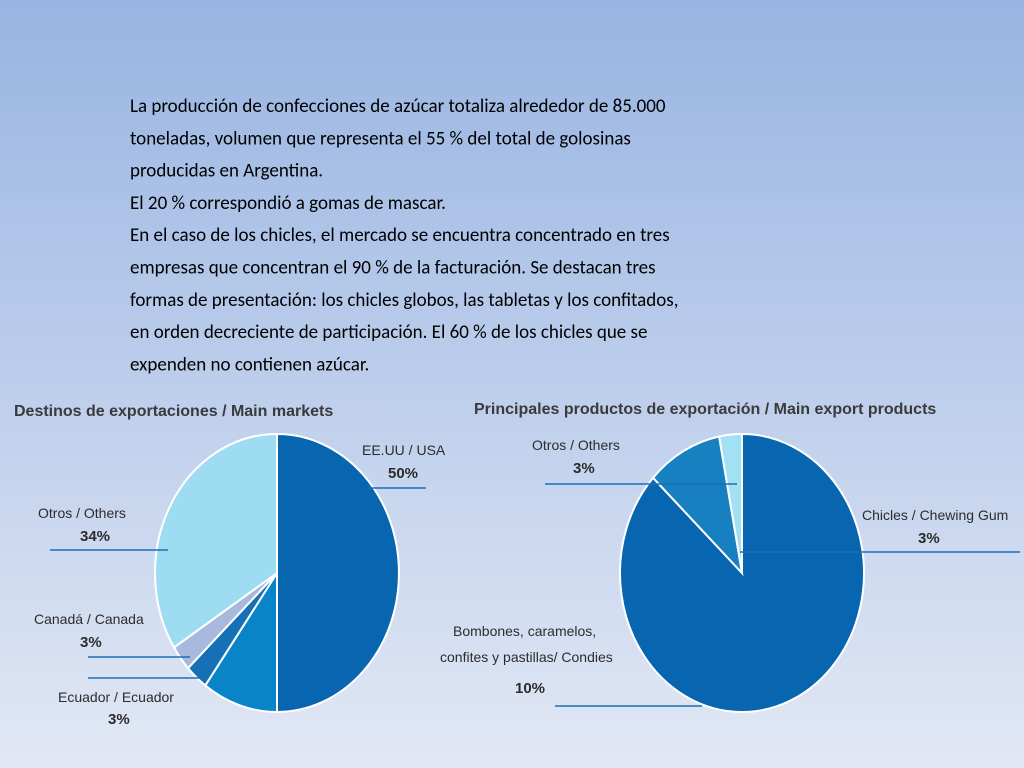 The height and width of the screenshot is (768, 1024). What do you see at coordinates (249, 364) in the screenshot?
I see `paragraph-line: expenden no contienen azúcar.` at bounding box center [249, 364].